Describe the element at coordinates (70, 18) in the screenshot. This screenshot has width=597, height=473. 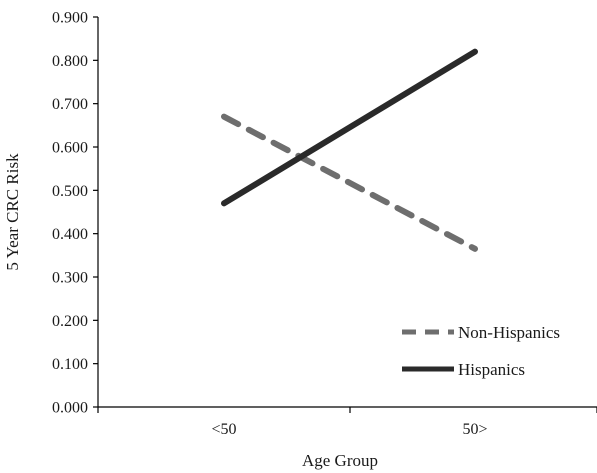
I see `y-tick-label: 0.900` at that location.